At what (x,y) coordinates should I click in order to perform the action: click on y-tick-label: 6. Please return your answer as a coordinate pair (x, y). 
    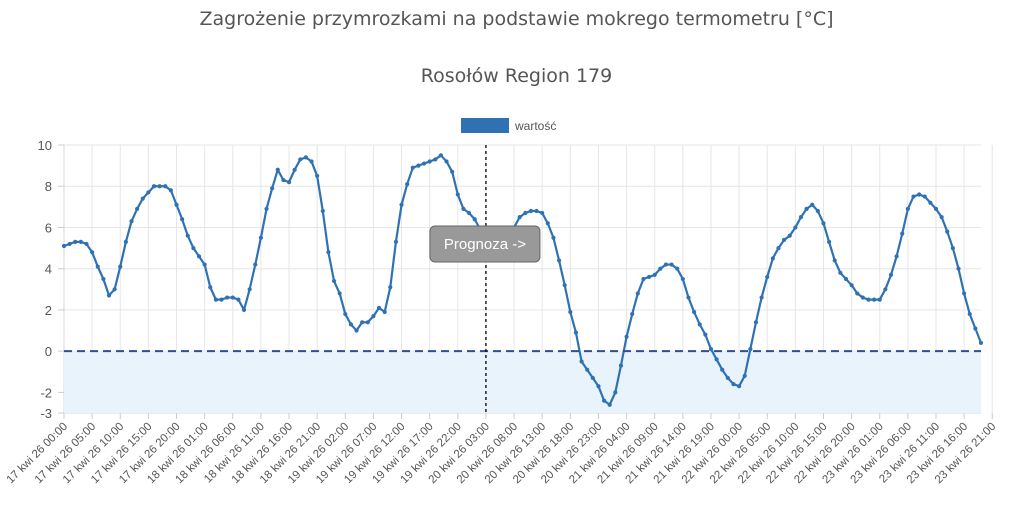
    Looking at the image, I should click on (48, 227).